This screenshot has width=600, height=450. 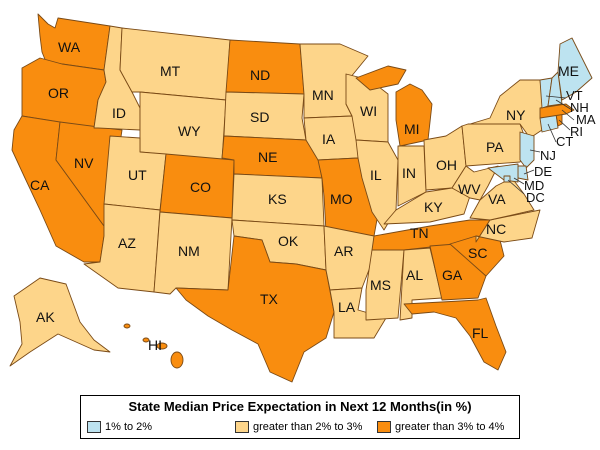 What do you see at coordinates (576, 131) in the screenshot?
I see `label-RI: RI` at bounding box center [576, 131].